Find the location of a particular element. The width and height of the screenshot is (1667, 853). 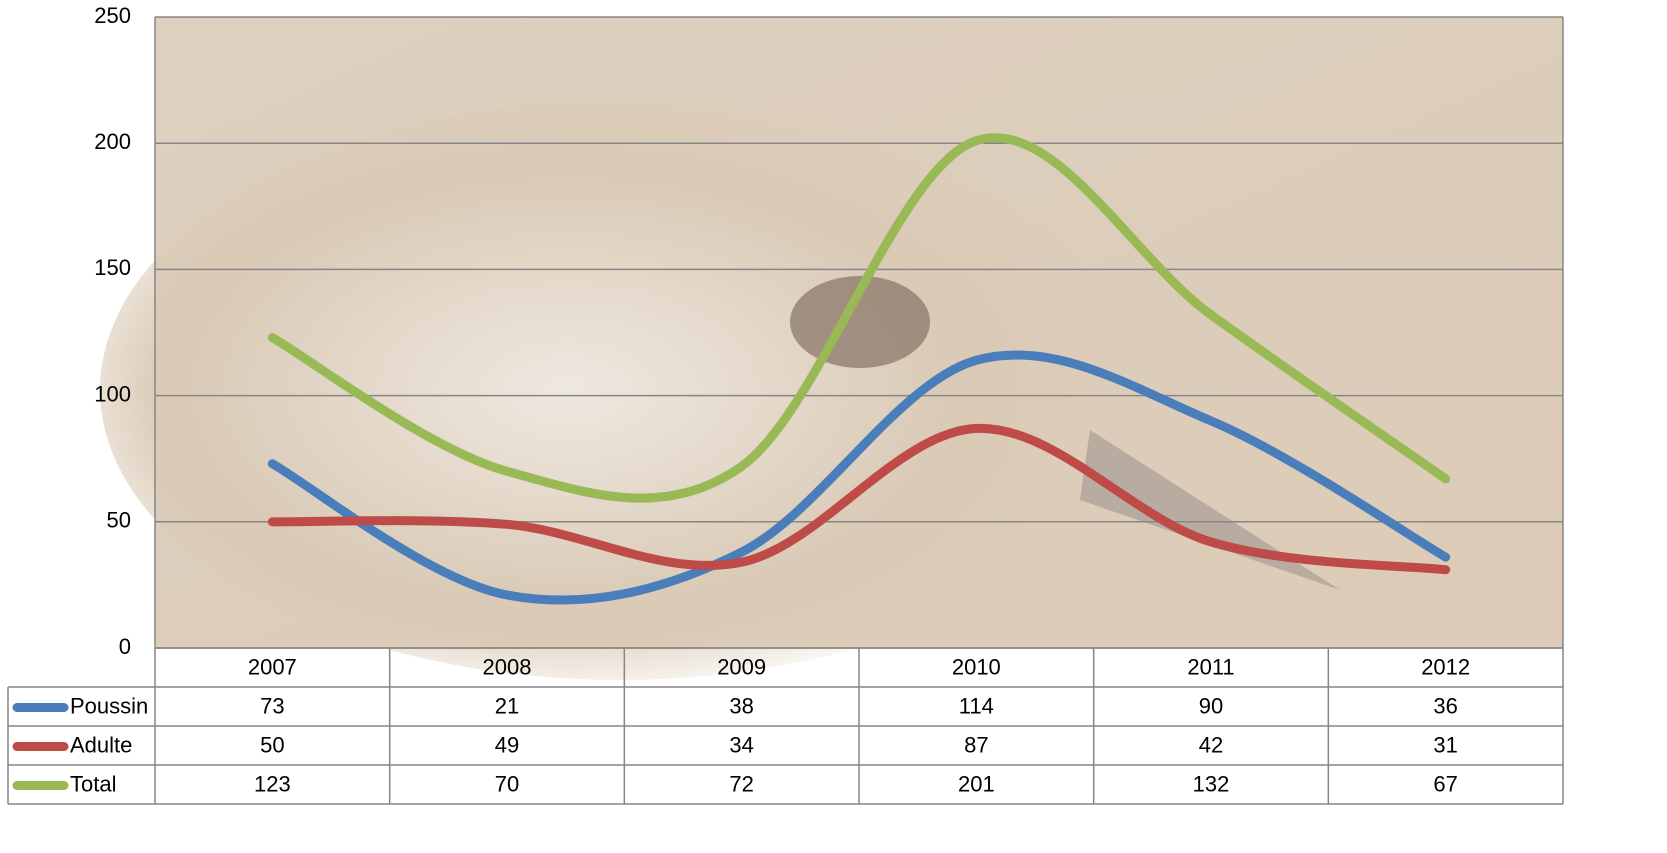

x-tick-label: 2011 is located at coordinates (1210, 666).